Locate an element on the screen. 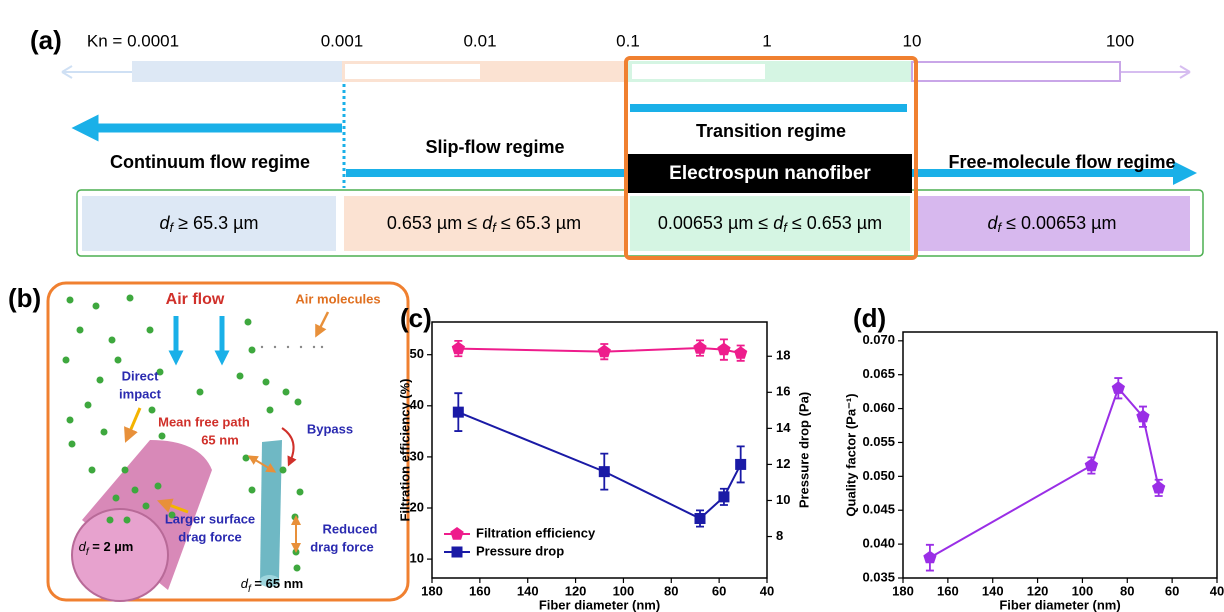  large-fiber is located at coordinates (147, 515).